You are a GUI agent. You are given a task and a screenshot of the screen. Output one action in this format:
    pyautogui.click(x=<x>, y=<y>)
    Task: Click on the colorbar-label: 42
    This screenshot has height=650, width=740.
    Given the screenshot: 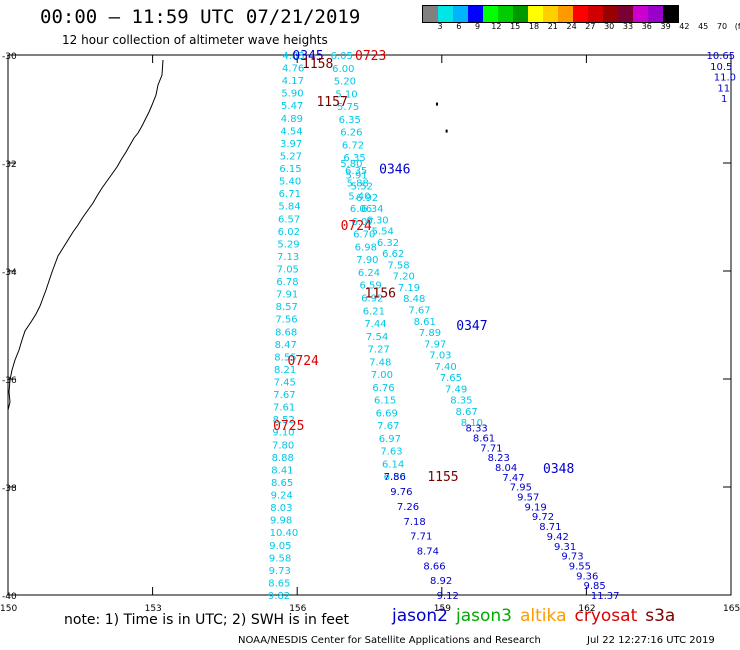 What is the action you would take?
    pyautogui.click(x=684, y=26)
    